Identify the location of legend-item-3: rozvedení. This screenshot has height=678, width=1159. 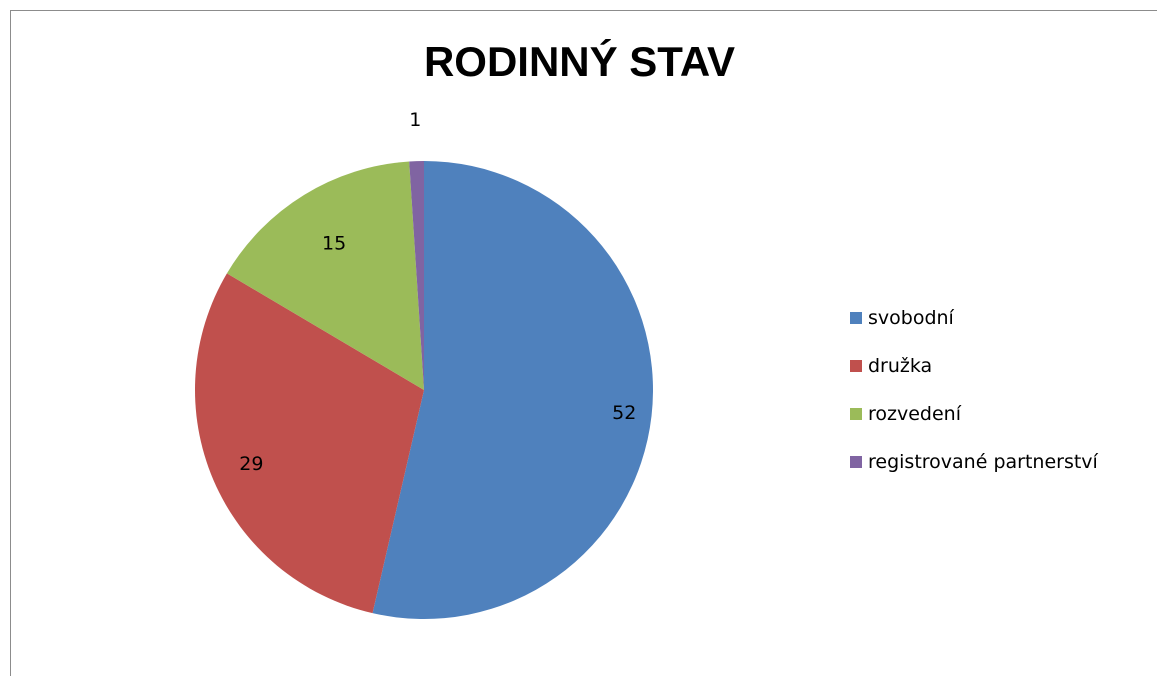
(974, 414).